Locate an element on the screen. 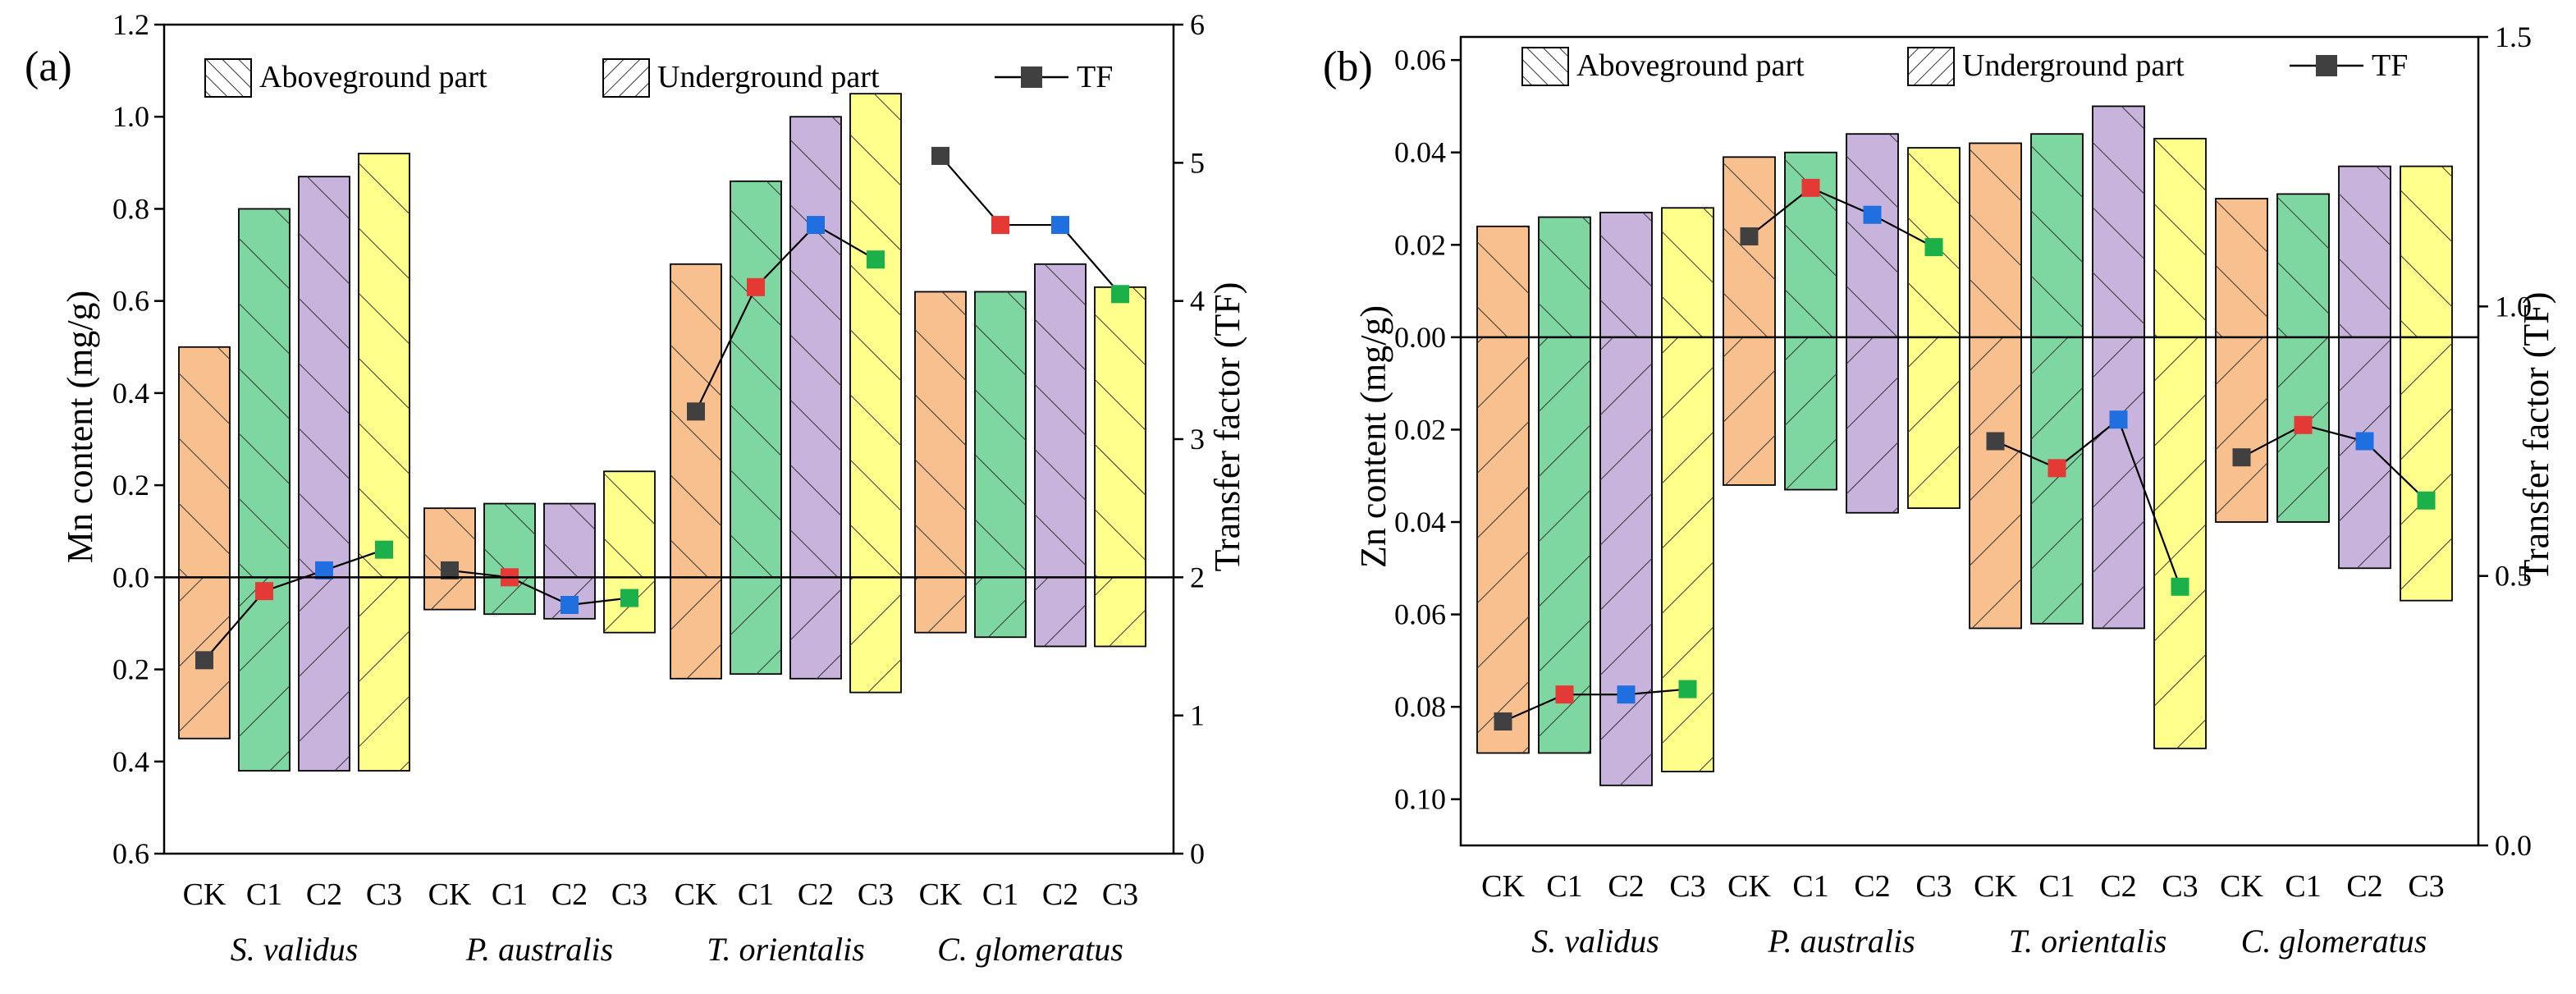 The width and height of the screenshot is (2576, 994). y2-tick-label: 2 is located at coordinates (1197, 577).